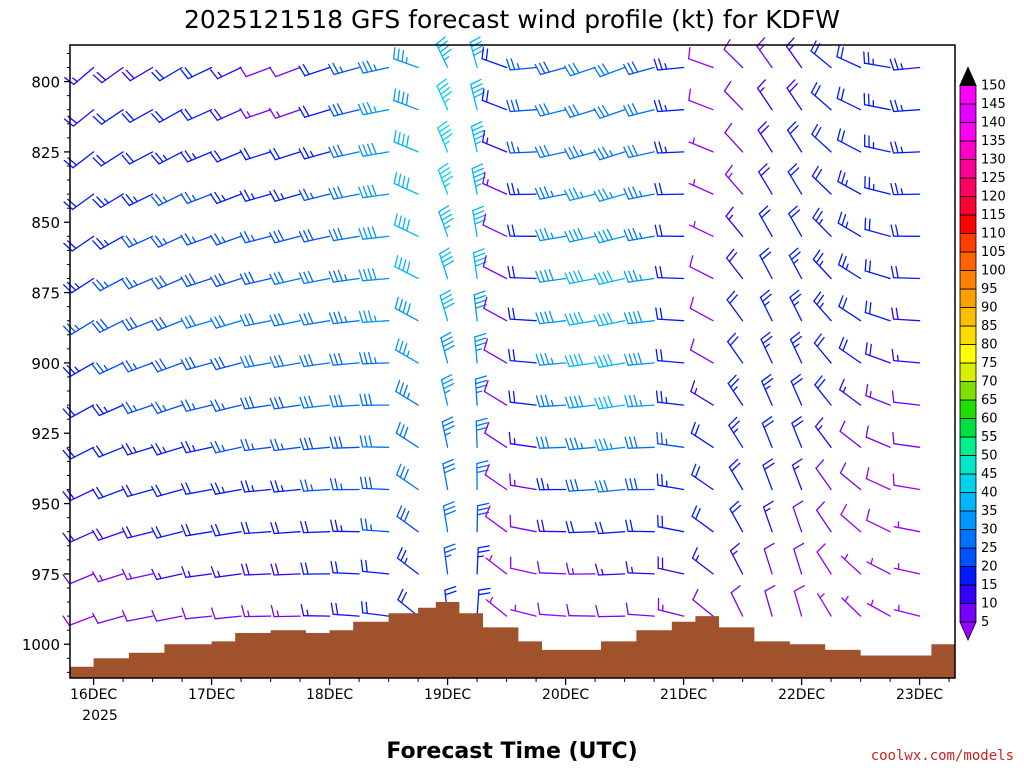  What do you see at coordinates (211, 695) in the screenshot?
I see `x-tick-label: 17DEC` at bounding box center [211, 695].